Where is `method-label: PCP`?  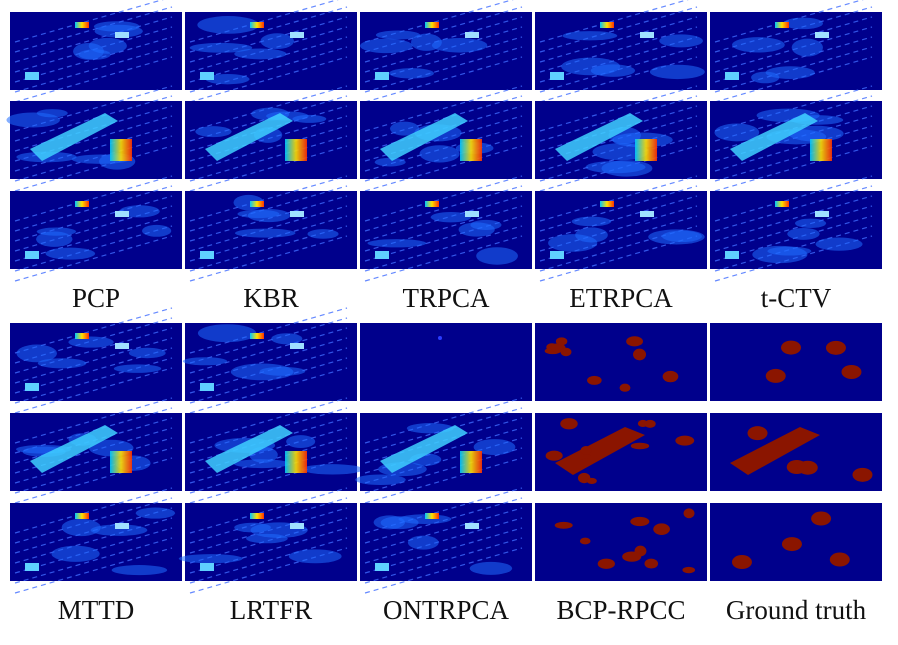 method-label: PCP is located at coordinates (96, 298).